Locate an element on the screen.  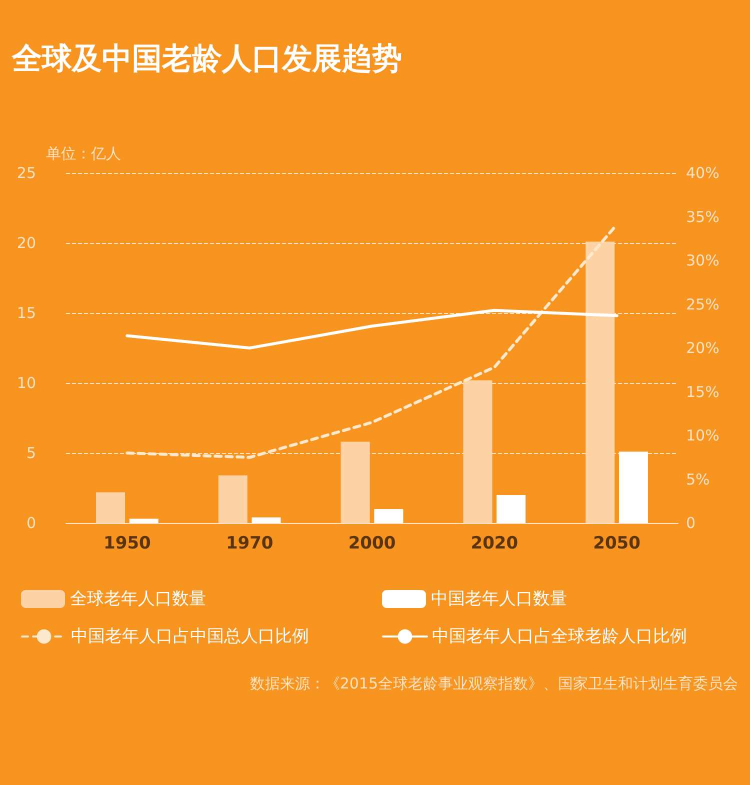
line-series is located at coordinates (372, 329).